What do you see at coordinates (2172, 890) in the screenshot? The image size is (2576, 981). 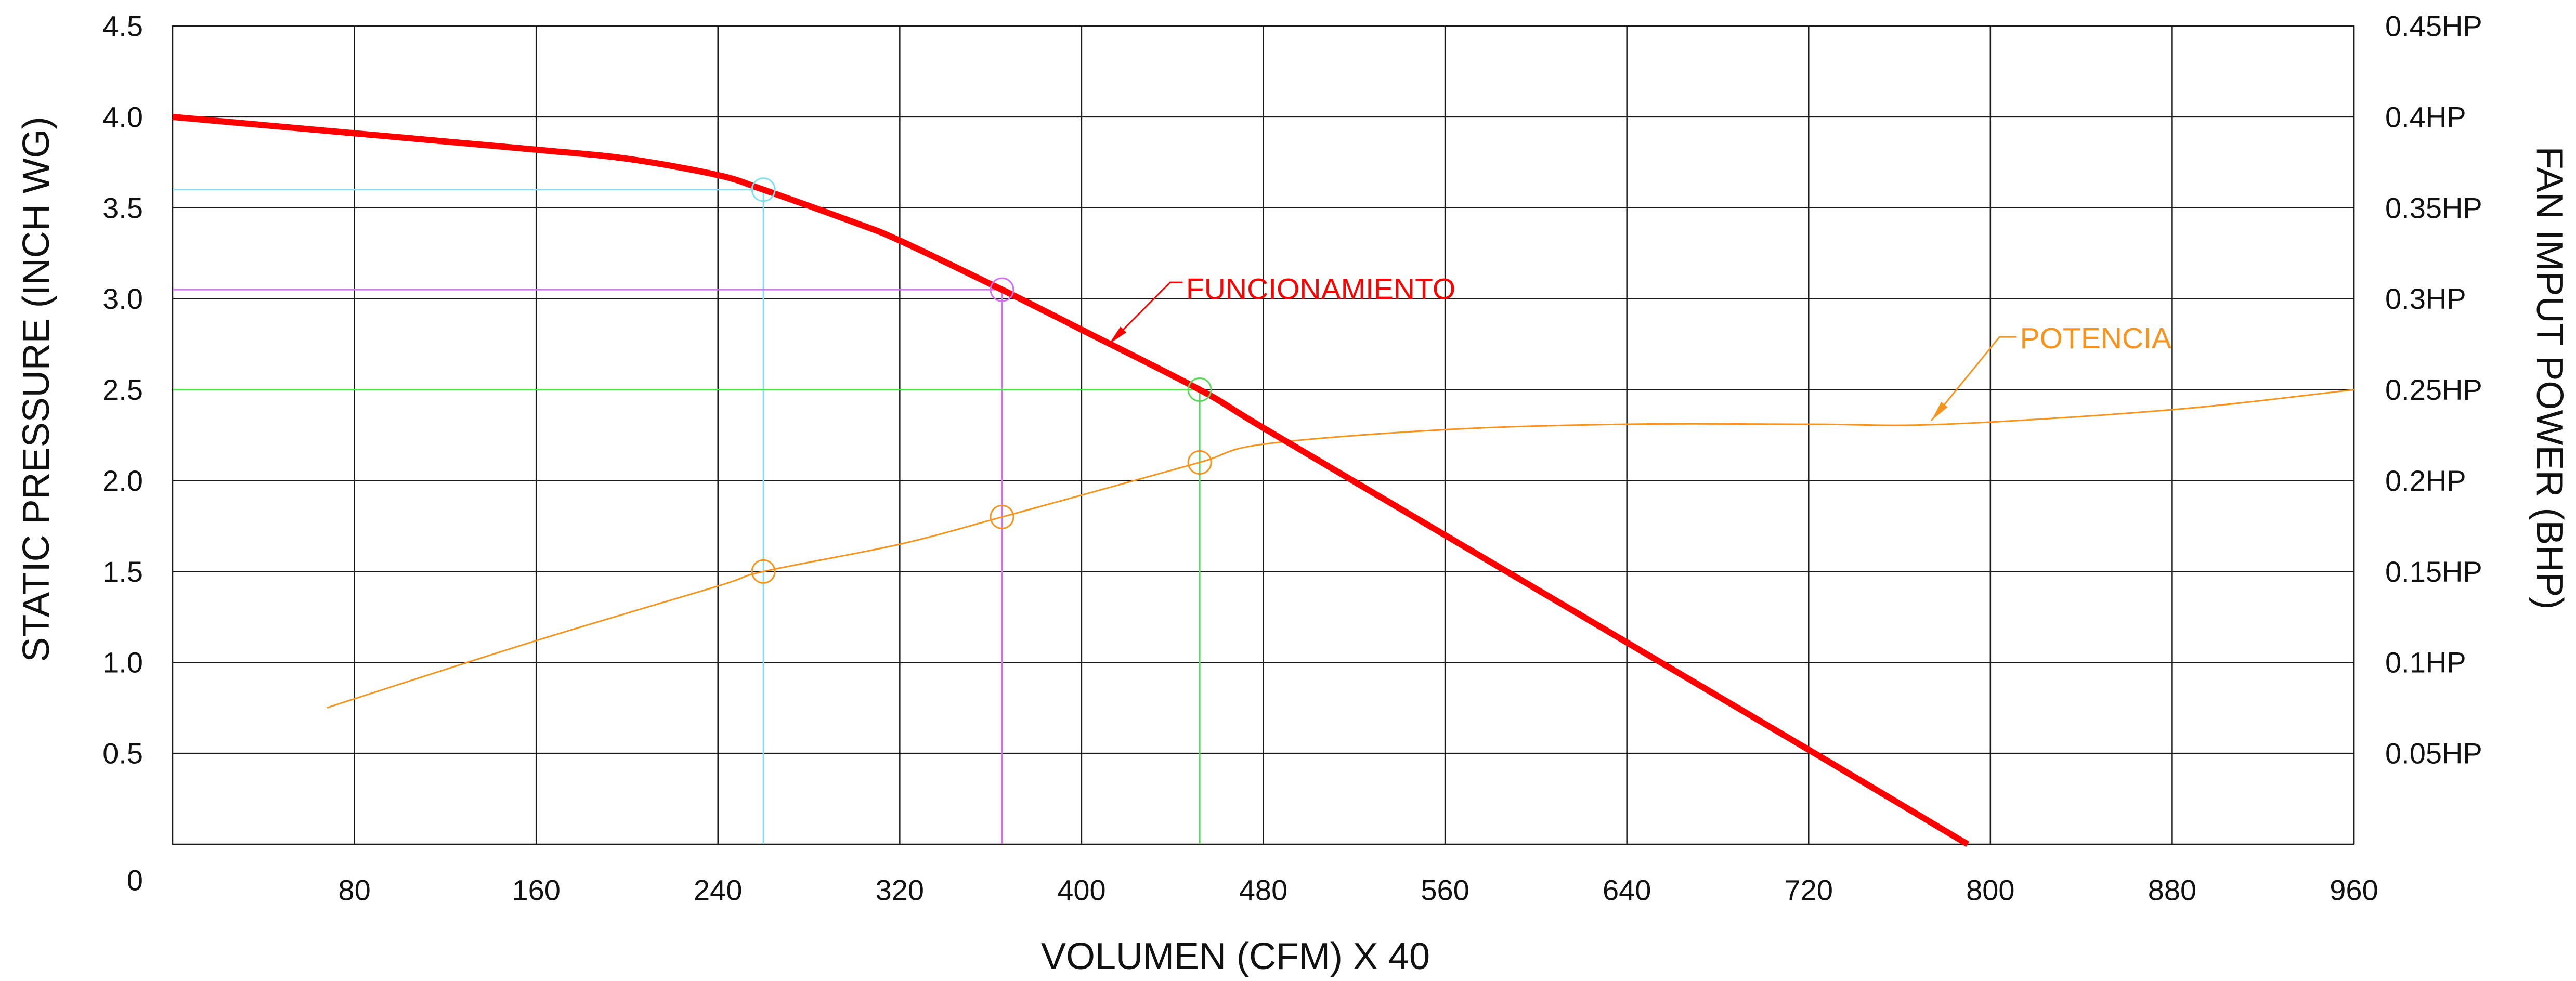 I see `x-tick-label: 880` at bounding box center [2172, 890].